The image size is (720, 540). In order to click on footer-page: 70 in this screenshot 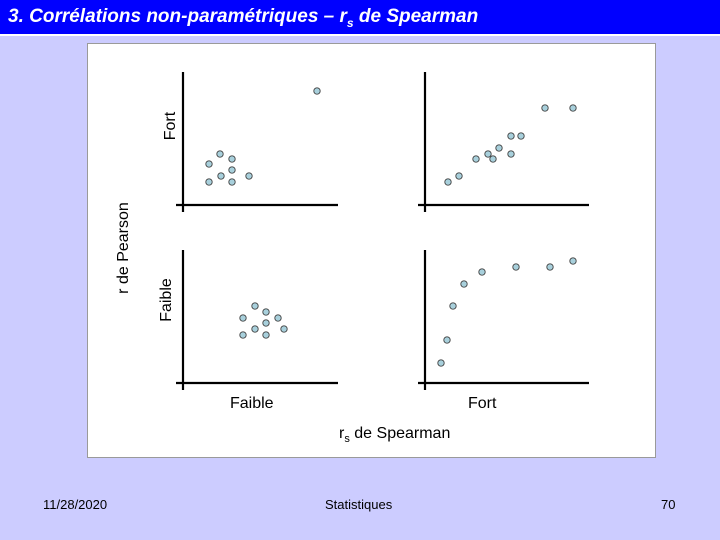, I will do `click(668, 504)`.